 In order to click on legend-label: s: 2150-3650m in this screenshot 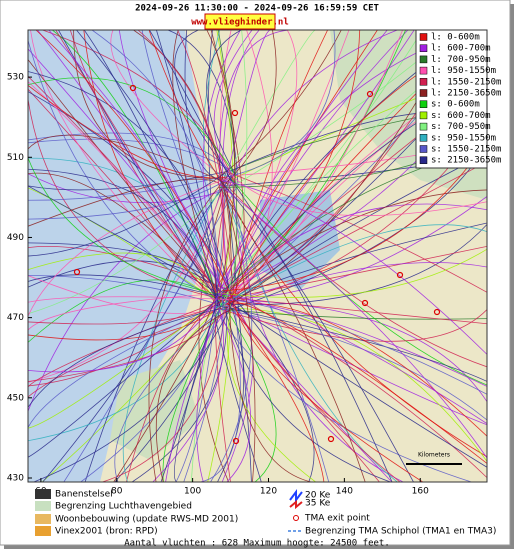, I will do `click(466, 161)`.